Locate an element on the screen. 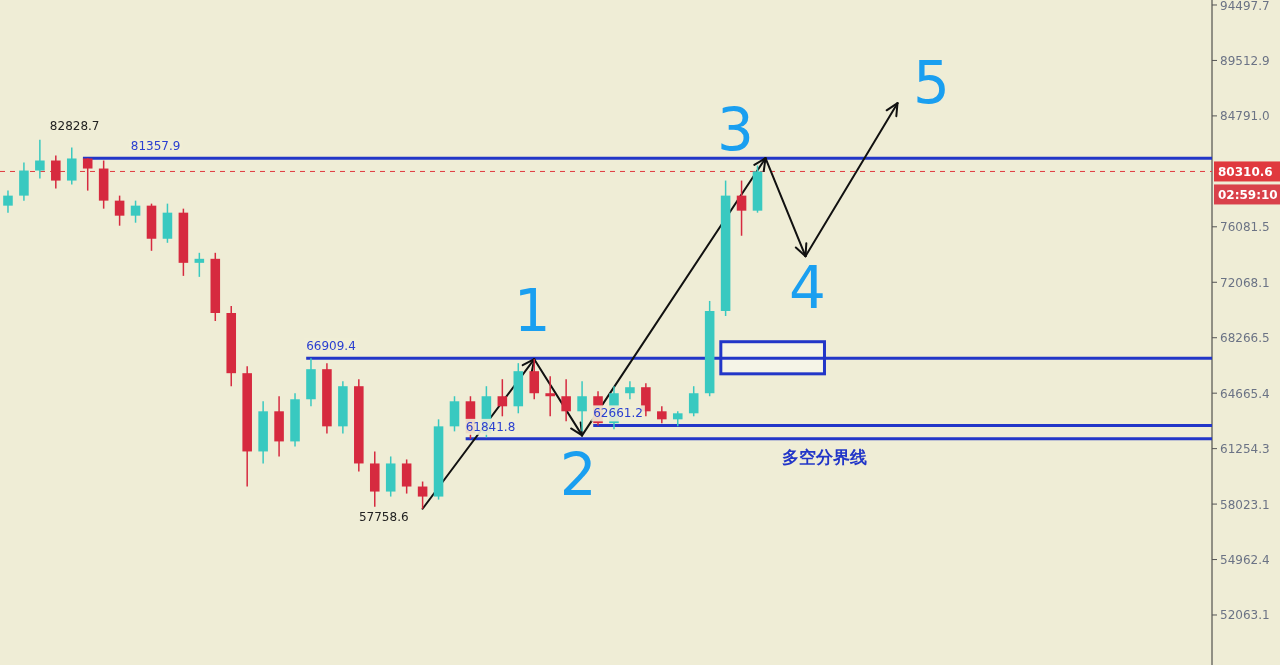 This screenshot has height=665, width=1280. y-tick-label: 61254.3 is located at coordinates (1245, 449).